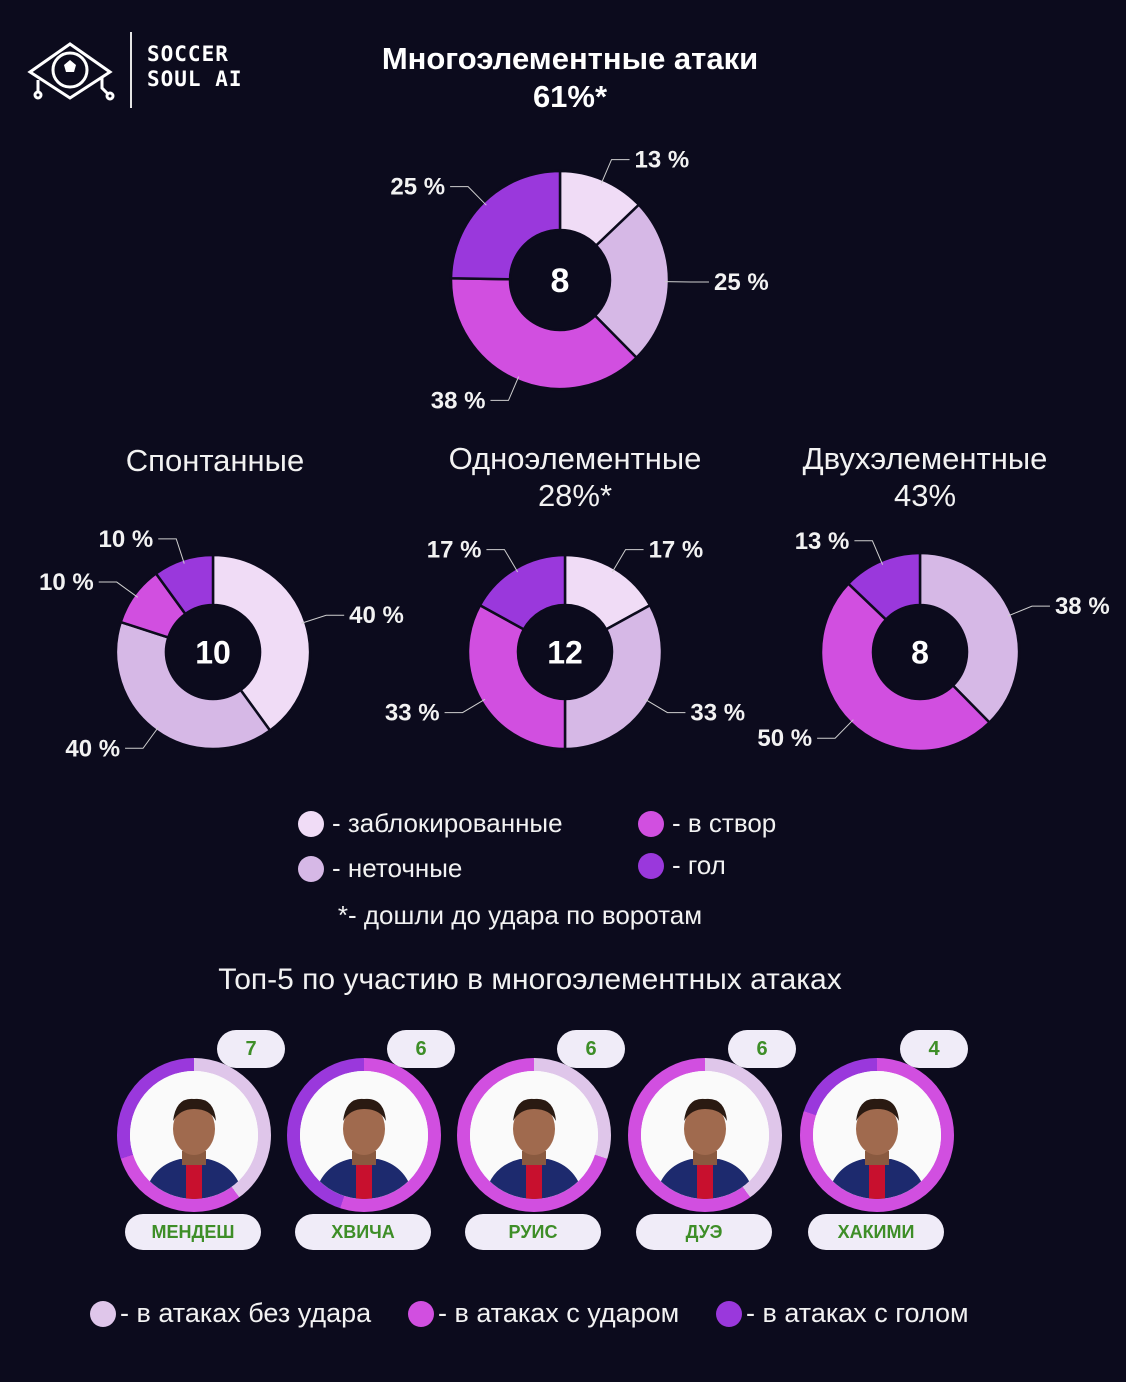 The image size is (1126, 1382). I want to click on legend-label: - в атаках с голом, so click(857, 1313).